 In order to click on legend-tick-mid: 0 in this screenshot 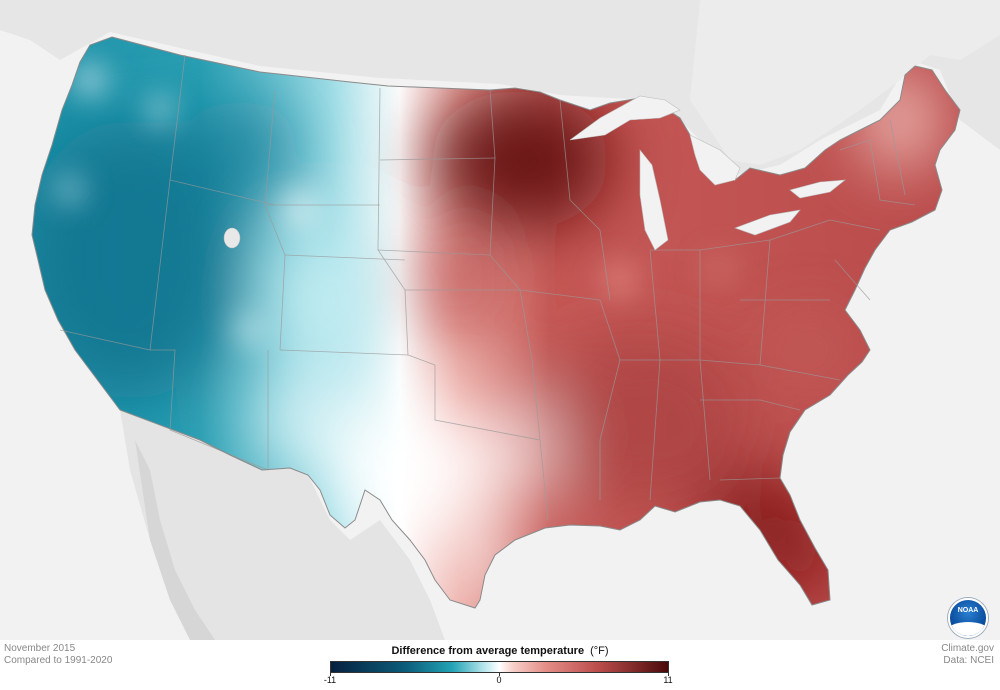, I will do `click(499, 680)`.